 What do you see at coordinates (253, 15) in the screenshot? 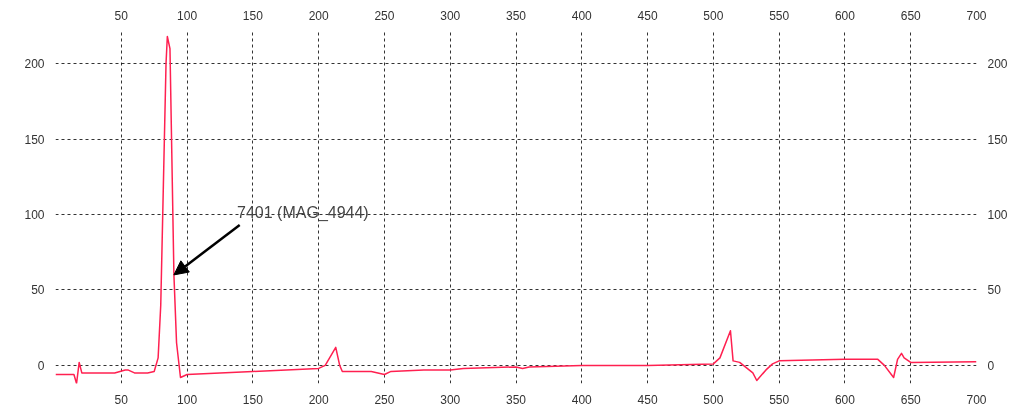
I see `x-tick-label: 150` at bounding box center [253, 15].